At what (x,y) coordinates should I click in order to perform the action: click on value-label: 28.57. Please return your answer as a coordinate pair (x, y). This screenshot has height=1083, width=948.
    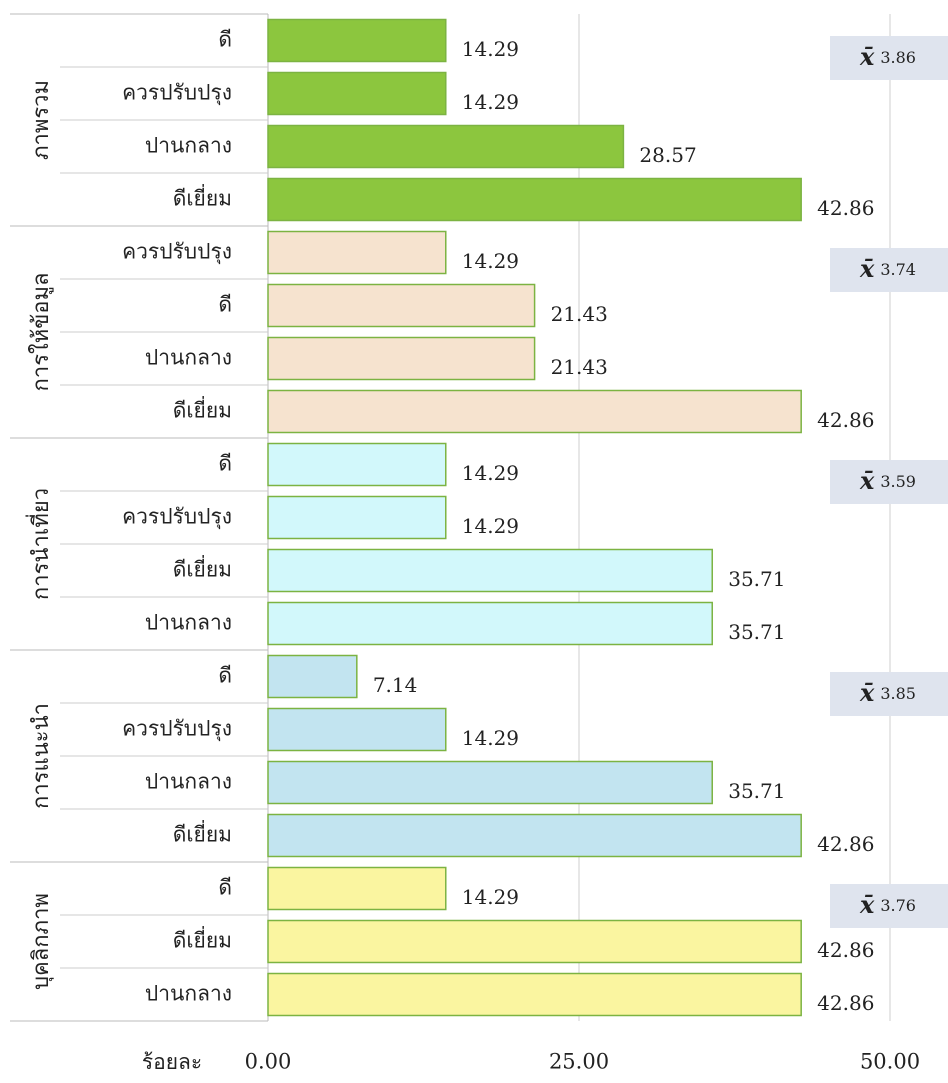
    Looking at the image, I should click on (667, 155).